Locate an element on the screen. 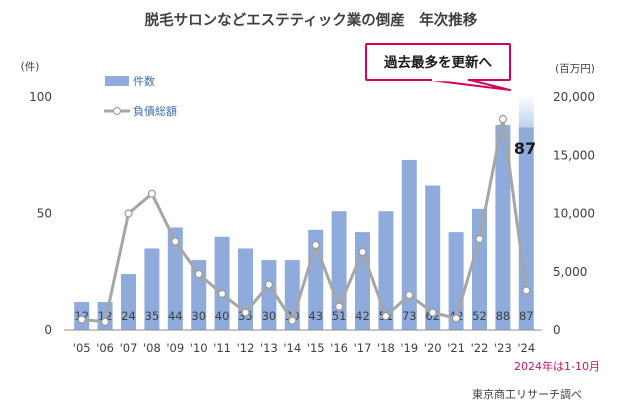 The image size is (622, 413). period-note: 2024年は1-10月 is located at coordinates (557, 366).